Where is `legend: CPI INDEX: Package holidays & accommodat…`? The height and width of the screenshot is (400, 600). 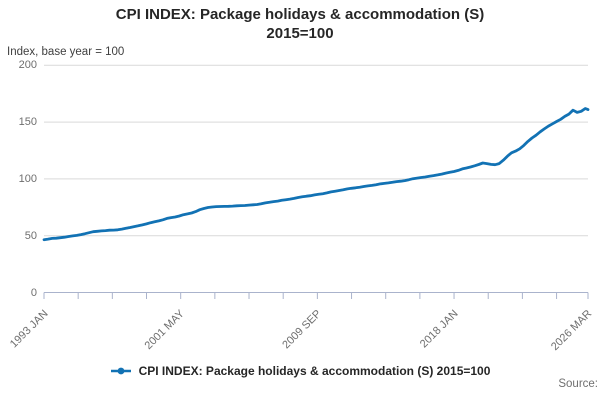 legend: CPI INDEX: Package holidays & accommodat… is located at coordinates (300, 371).